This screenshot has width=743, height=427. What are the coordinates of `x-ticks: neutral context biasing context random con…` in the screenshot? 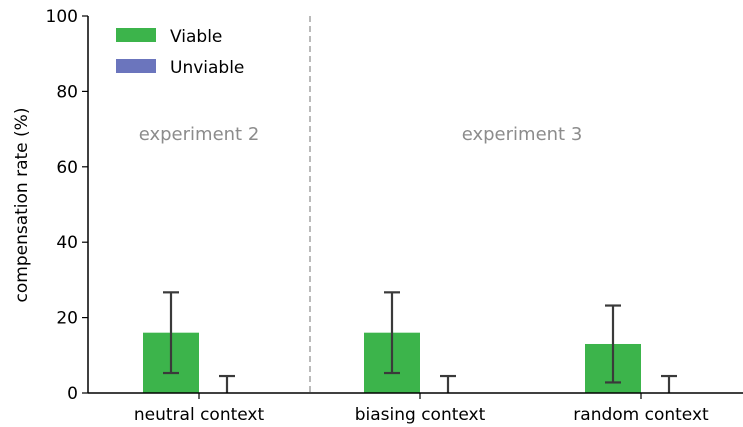 It's located at (421, 409).